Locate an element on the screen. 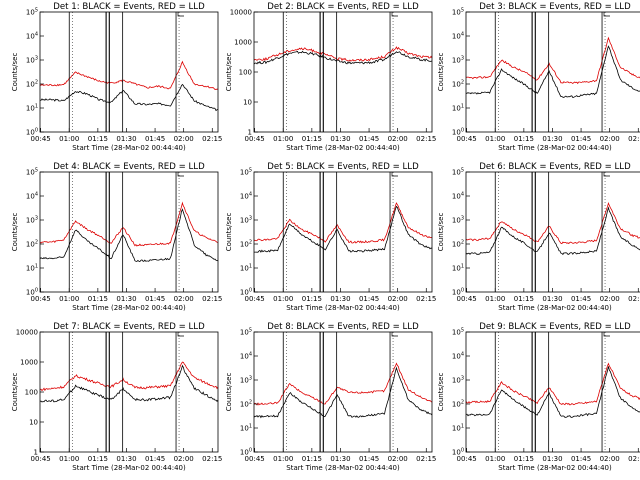 The image size is (640, 480). chart-title: Det 1: BLACK = Events, RED = LLD is located at coordinates (129, 7).